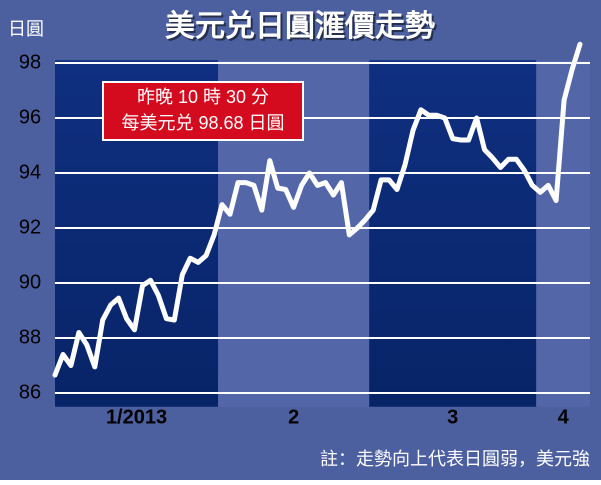  Describe the element at coordinates (564, 417) in the screenshot. I see `x-tick-label: 4` at that location.